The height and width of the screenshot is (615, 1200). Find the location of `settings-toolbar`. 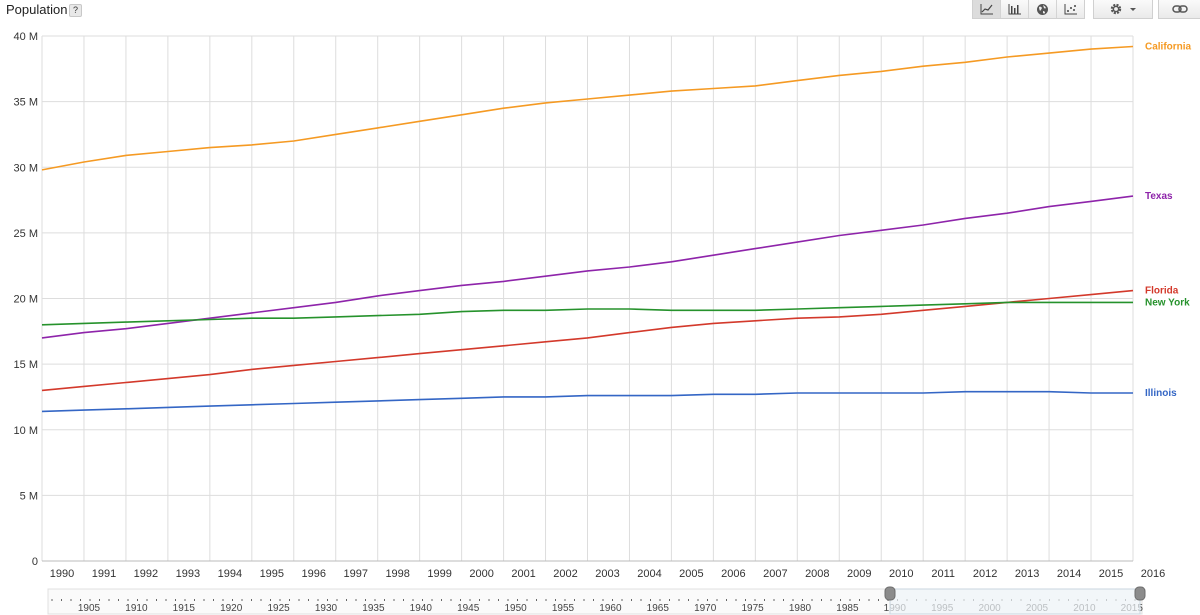

settings-toolbar is located at coordinates (1123, 9).